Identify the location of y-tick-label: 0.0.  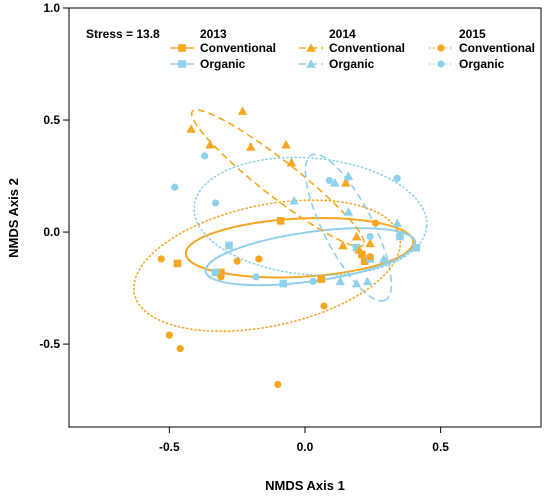
(51, 232).